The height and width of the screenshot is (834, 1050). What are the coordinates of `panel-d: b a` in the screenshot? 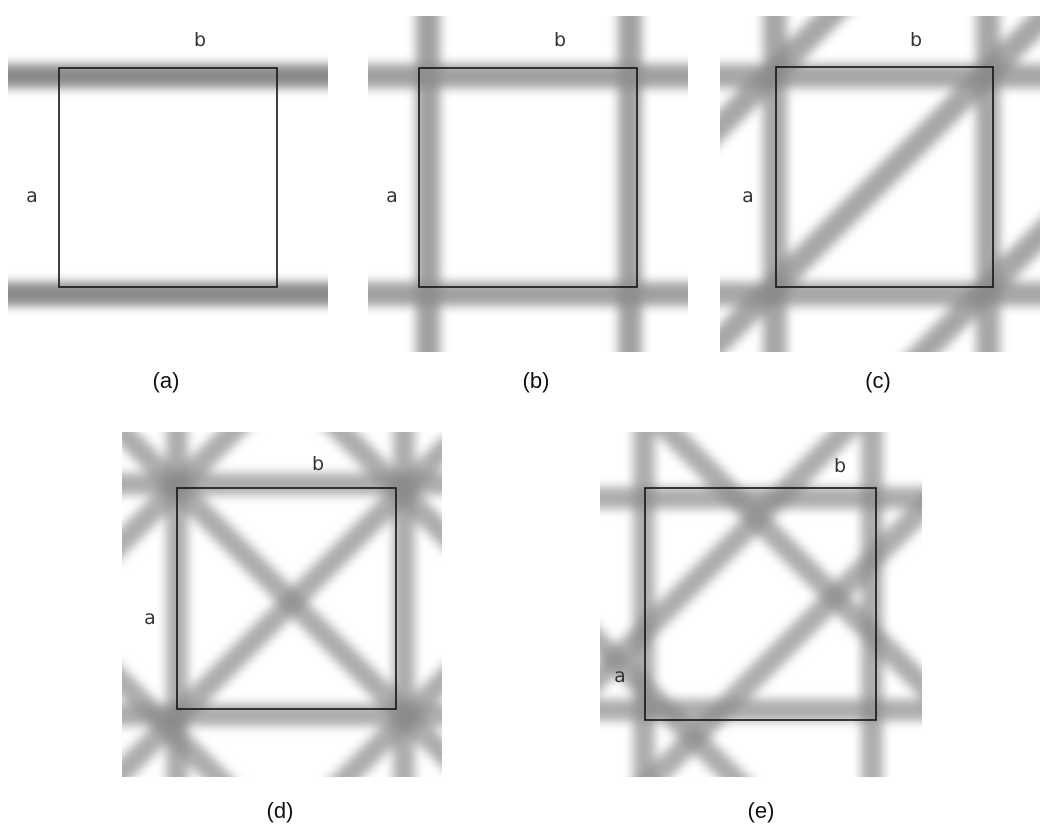 It's located at (282, 604).